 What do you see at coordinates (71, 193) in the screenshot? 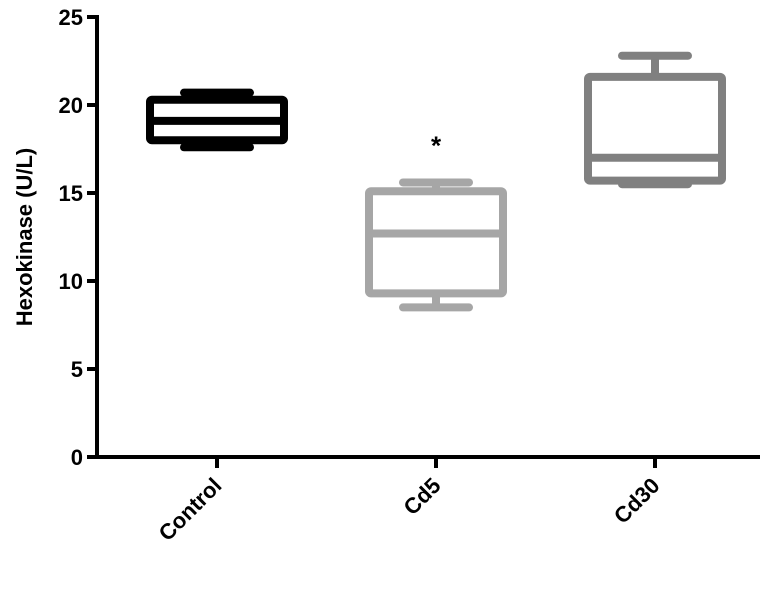
I see `y-tick-label: 15` at bounding box center [71, 193].